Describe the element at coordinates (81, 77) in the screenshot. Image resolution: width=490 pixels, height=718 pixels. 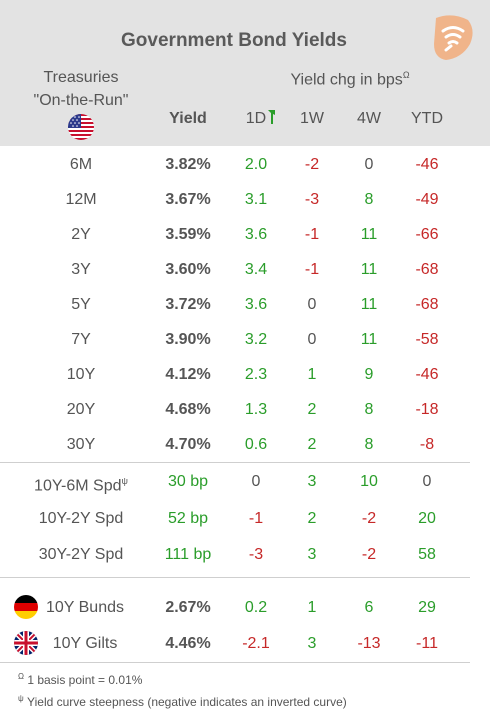
I see `treasuries-label: Treasuries` at that location.